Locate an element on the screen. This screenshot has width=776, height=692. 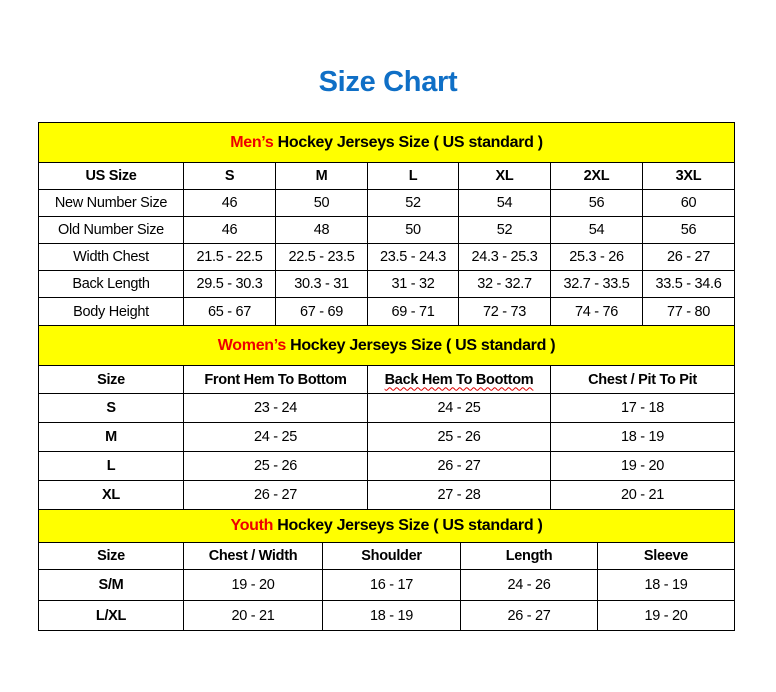
column-header-label: XL is located at coordinates (504, 176).